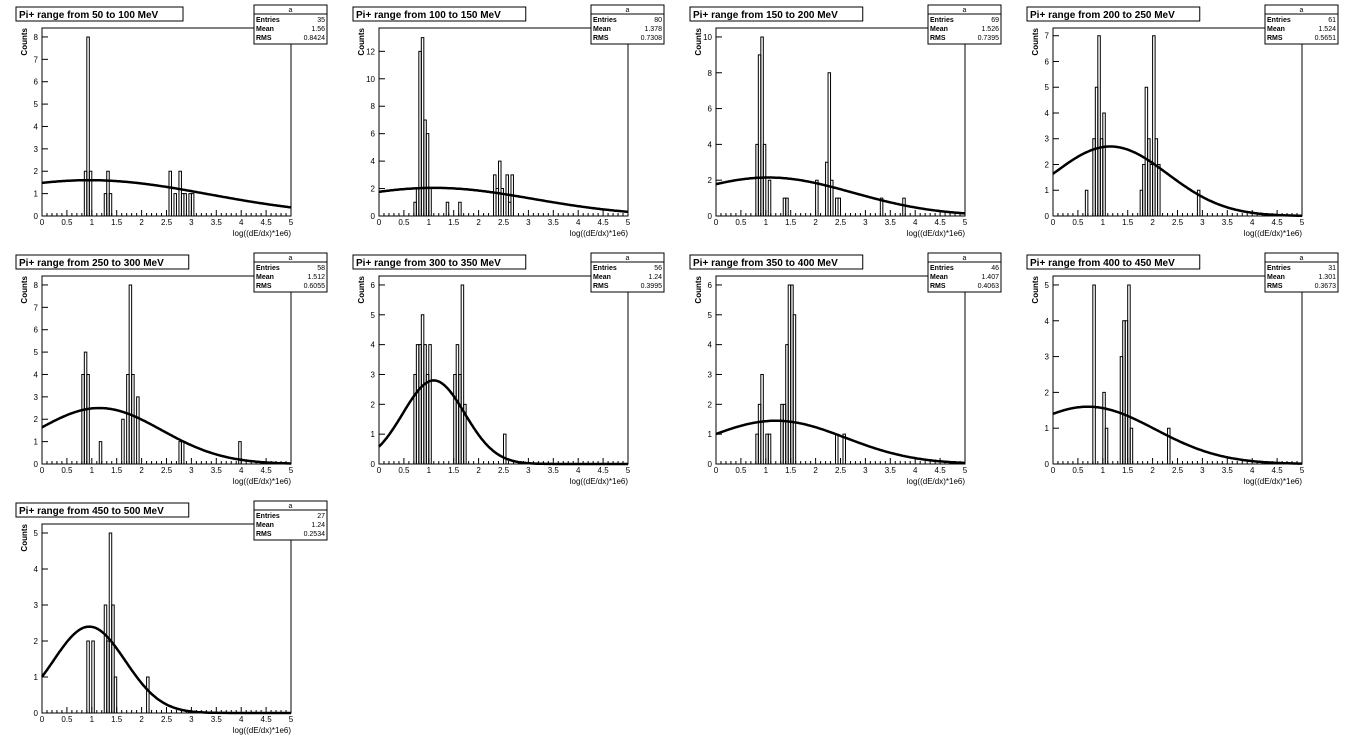  I want to click on y-tick-label: 3, so click(1047, 357).